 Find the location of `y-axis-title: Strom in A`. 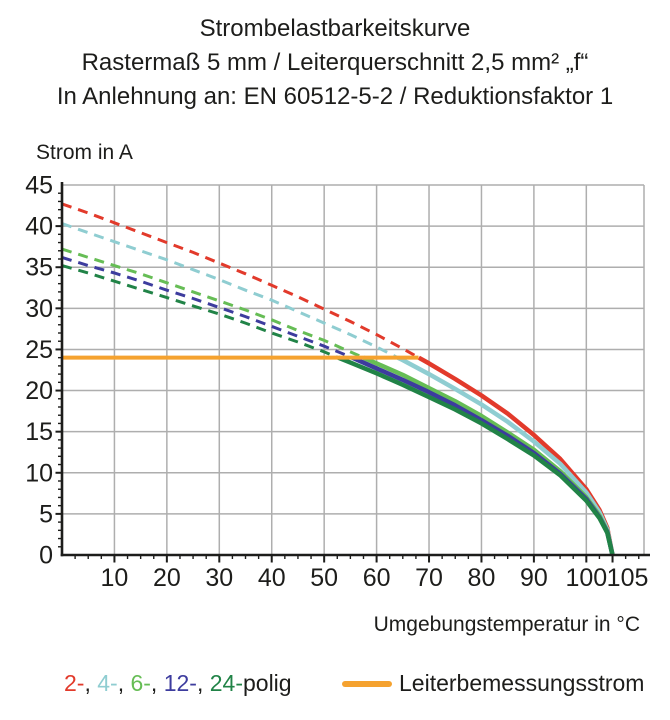

y-axis-title: Strom in A is located at coordinates (84, 152).